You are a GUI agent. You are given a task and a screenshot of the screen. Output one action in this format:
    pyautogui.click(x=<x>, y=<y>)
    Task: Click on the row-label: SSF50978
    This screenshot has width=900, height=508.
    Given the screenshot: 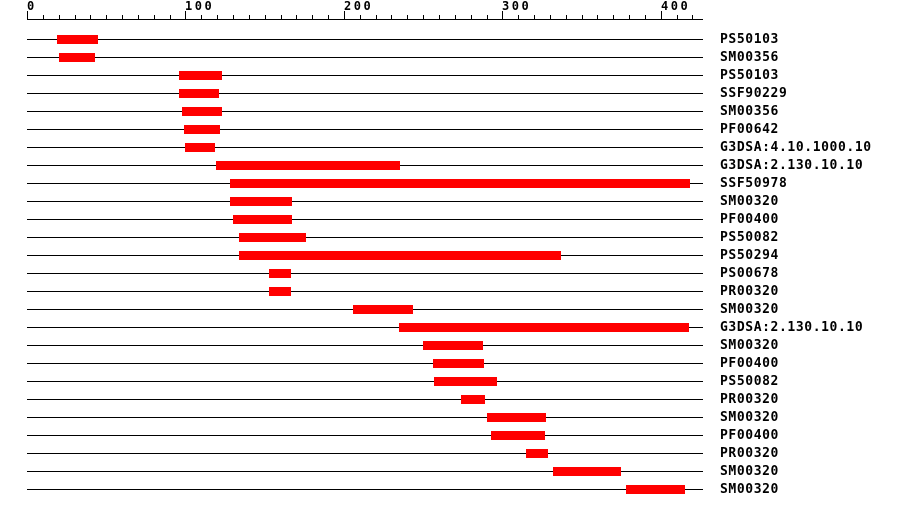 What is the action you would take?
    pyautogui.click(x=754, y=183)
    